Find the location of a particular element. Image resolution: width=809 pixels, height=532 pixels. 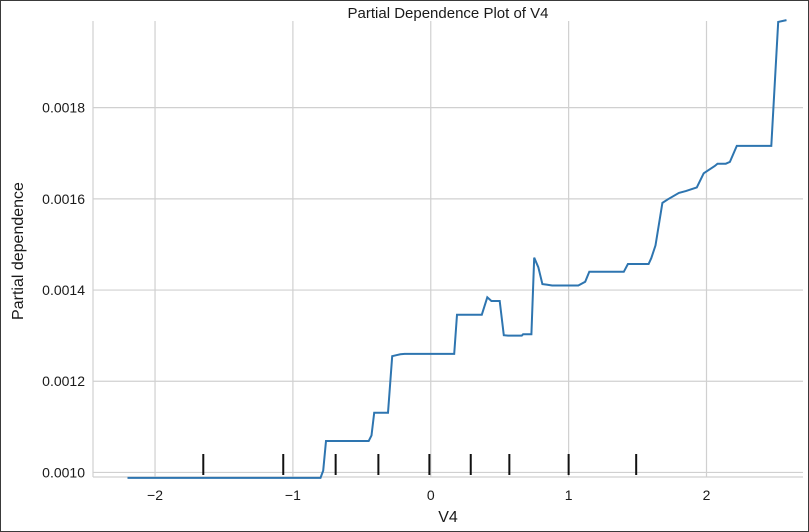

y-tick-label: 0.0012 is located at coordinates (63, 381).